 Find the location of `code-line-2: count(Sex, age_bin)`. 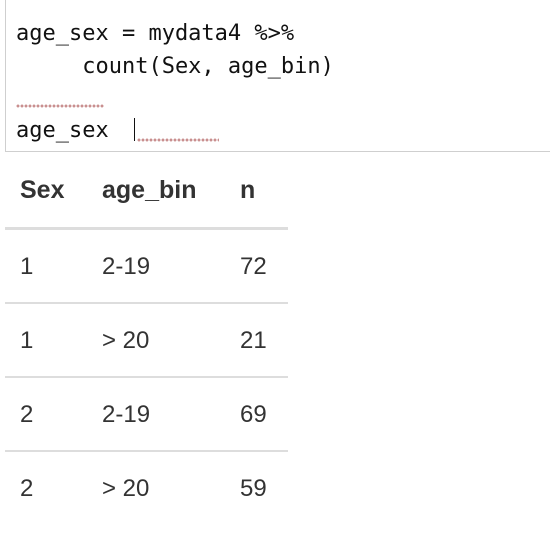

code-line-2: count(Sex, age_bin) is located at coordinates (175, 66).